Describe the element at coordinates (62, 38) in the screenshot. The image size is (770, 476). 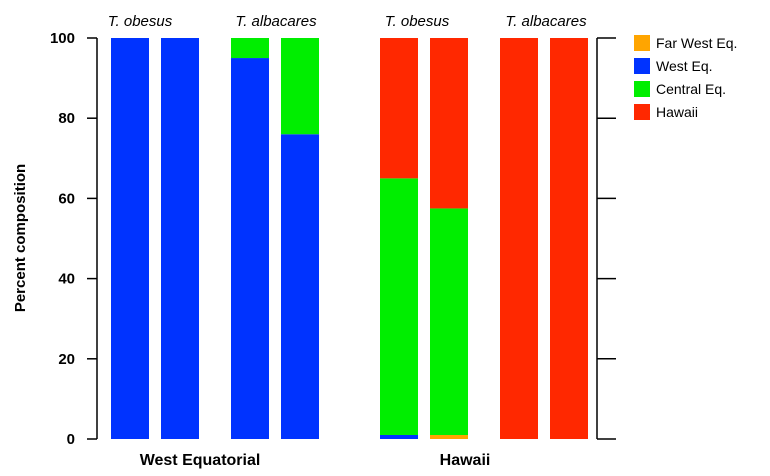
I see `y-tick-label: 100` at that location.